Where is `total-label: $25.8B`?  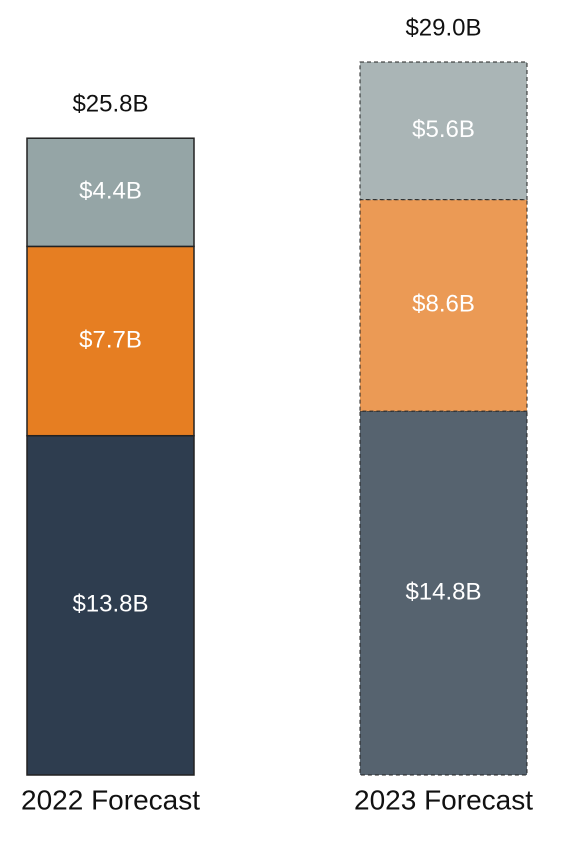
total-label: $25.8B is located at coordinates (110, 104).